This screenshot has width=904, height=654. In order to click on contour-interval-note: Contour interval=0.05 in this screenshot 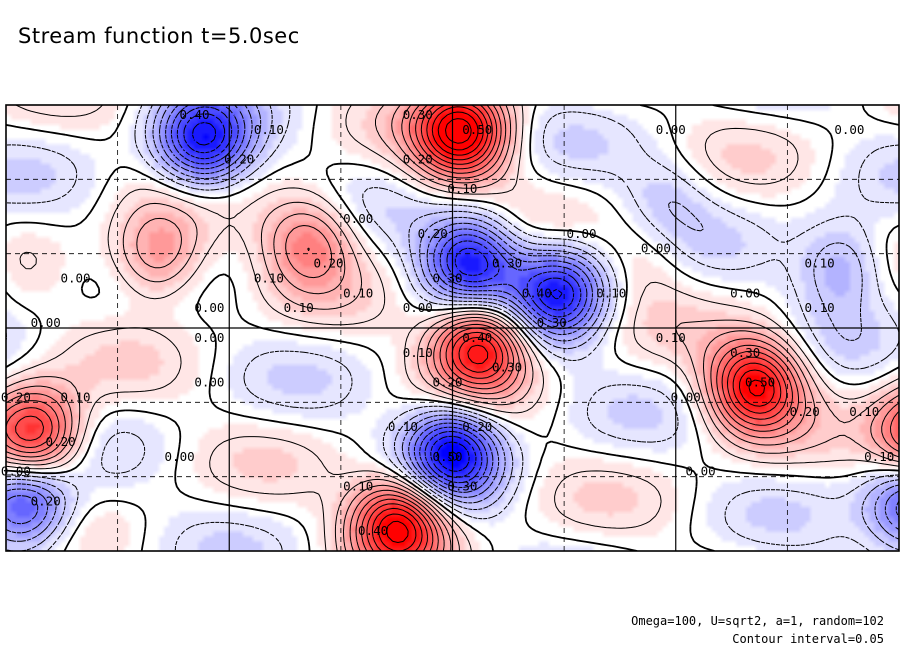, I will do `click(808, 639)`.